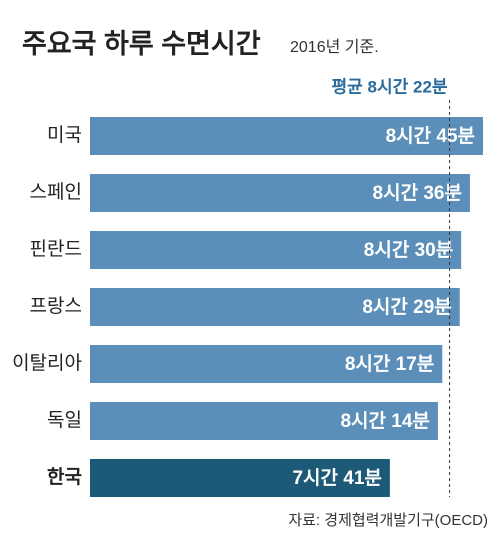 The height and width of the screenshot is (552, 500). Describe the element at coordinates (417, 193) in the screenshot. I see `value-label: 8시간 36분` at that location.